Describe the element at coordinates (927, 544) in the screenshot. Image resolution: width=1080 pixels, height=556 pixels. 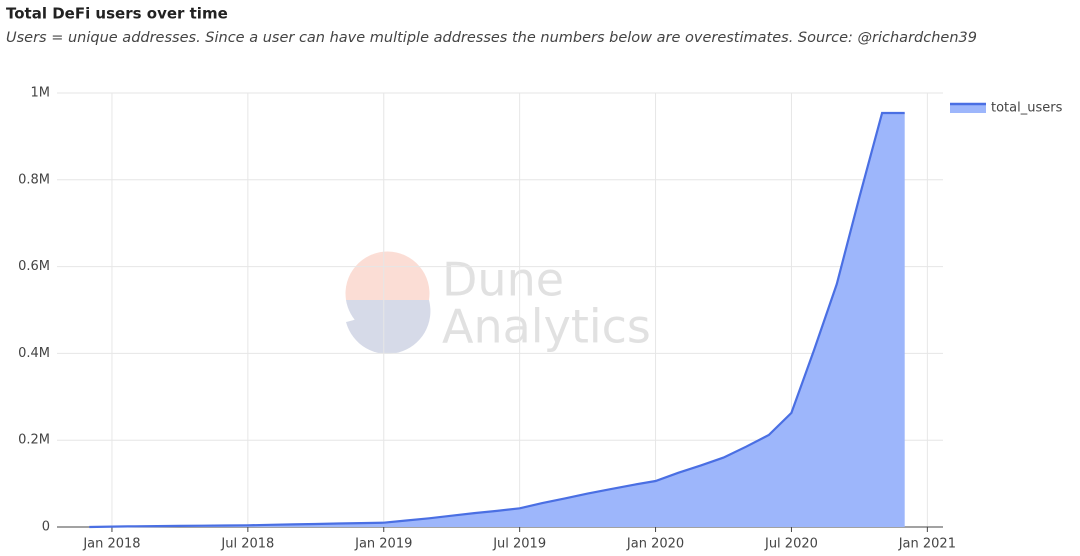
I see `x-tick-label: Jan 2021` at that location.